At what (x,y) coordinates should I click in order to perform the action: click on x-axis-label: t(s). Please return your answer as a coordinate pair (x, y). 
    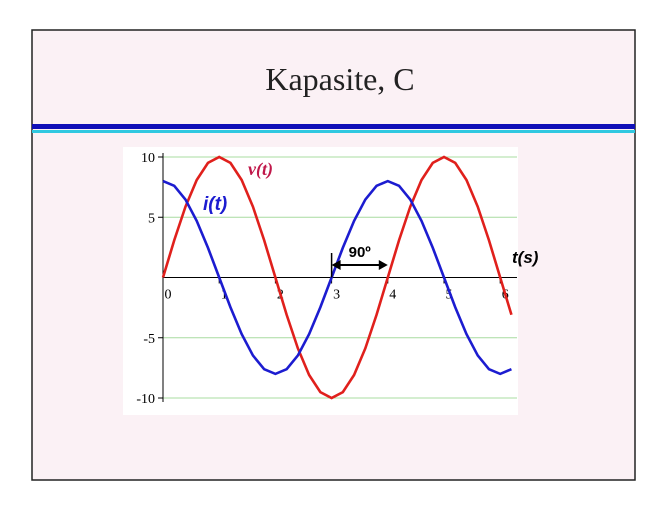
    Looking at the image, I should click on (525, 257).